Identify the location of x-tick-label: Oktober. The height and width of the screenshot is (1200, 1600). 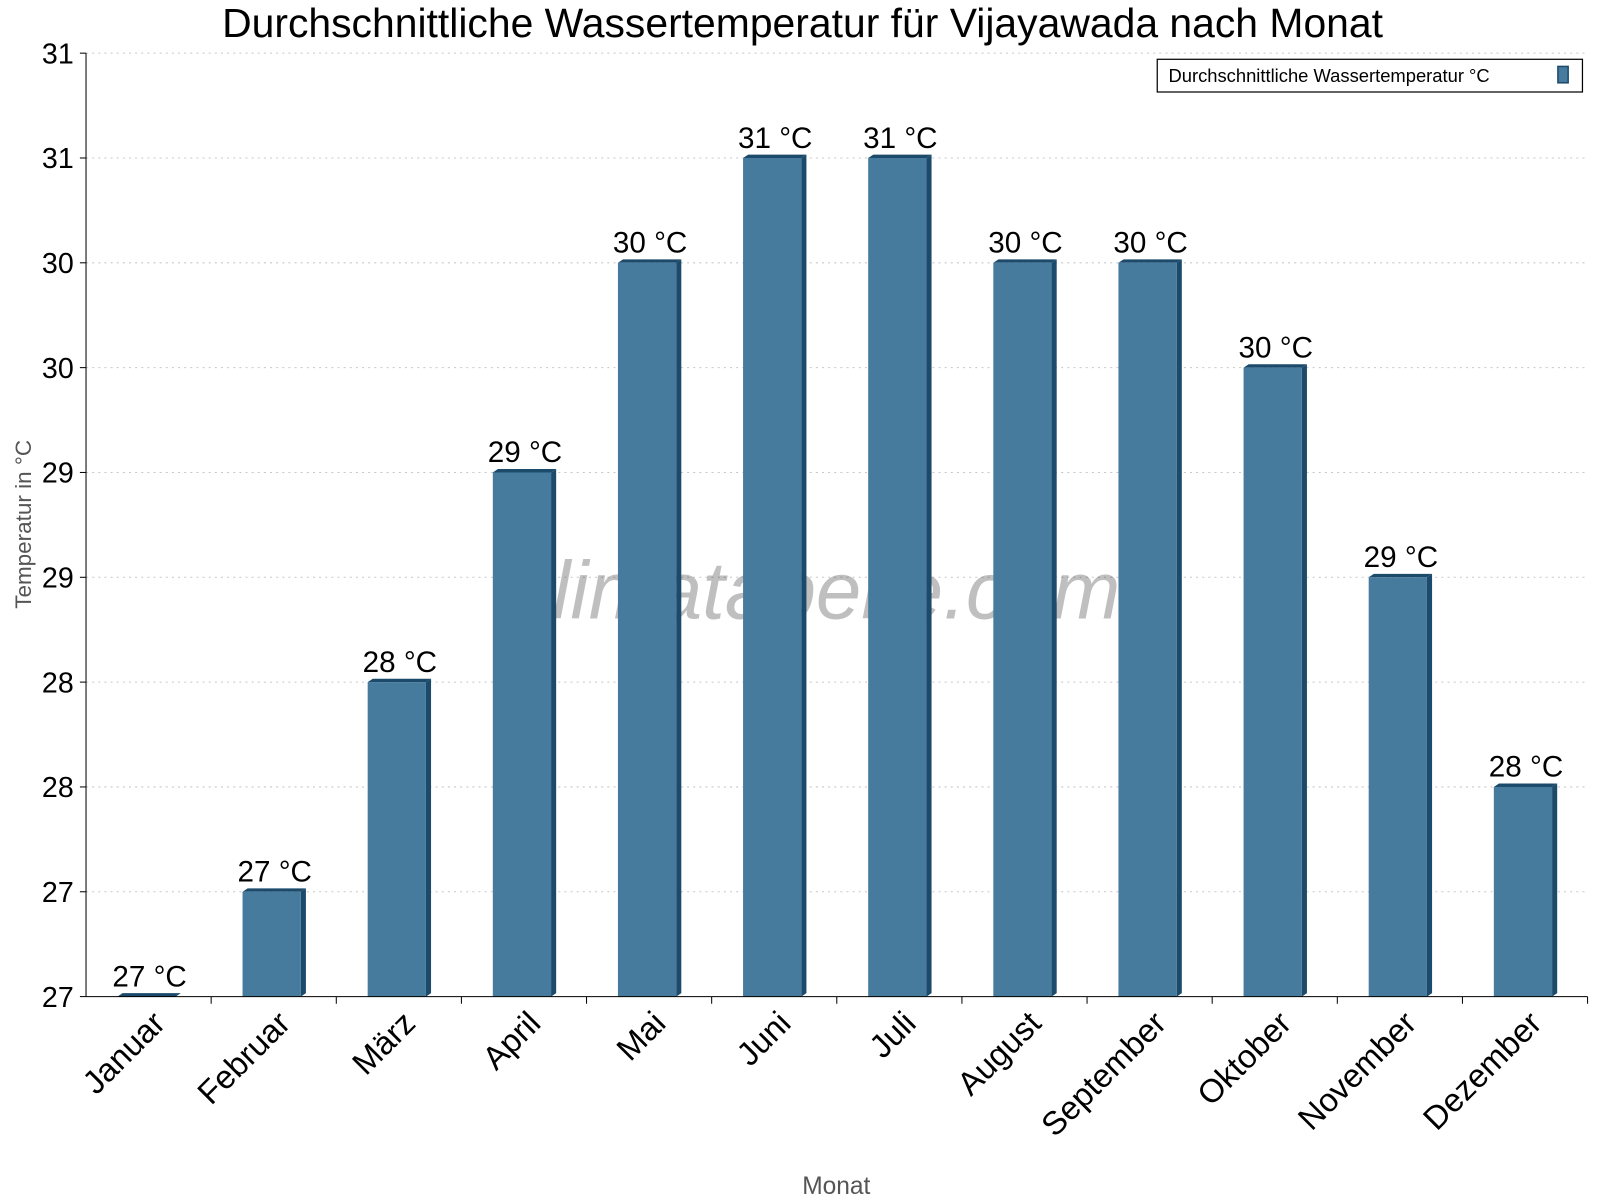
(1244, 1058).